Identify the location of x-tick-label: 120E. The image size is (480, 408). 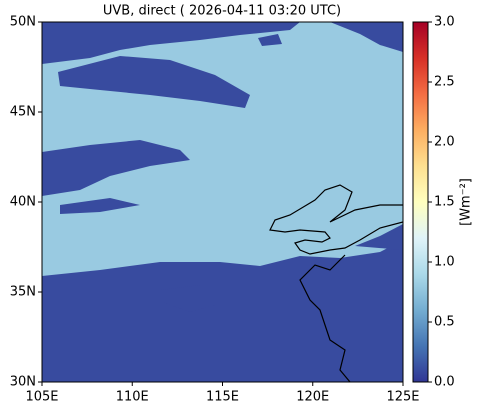
(312, 397).